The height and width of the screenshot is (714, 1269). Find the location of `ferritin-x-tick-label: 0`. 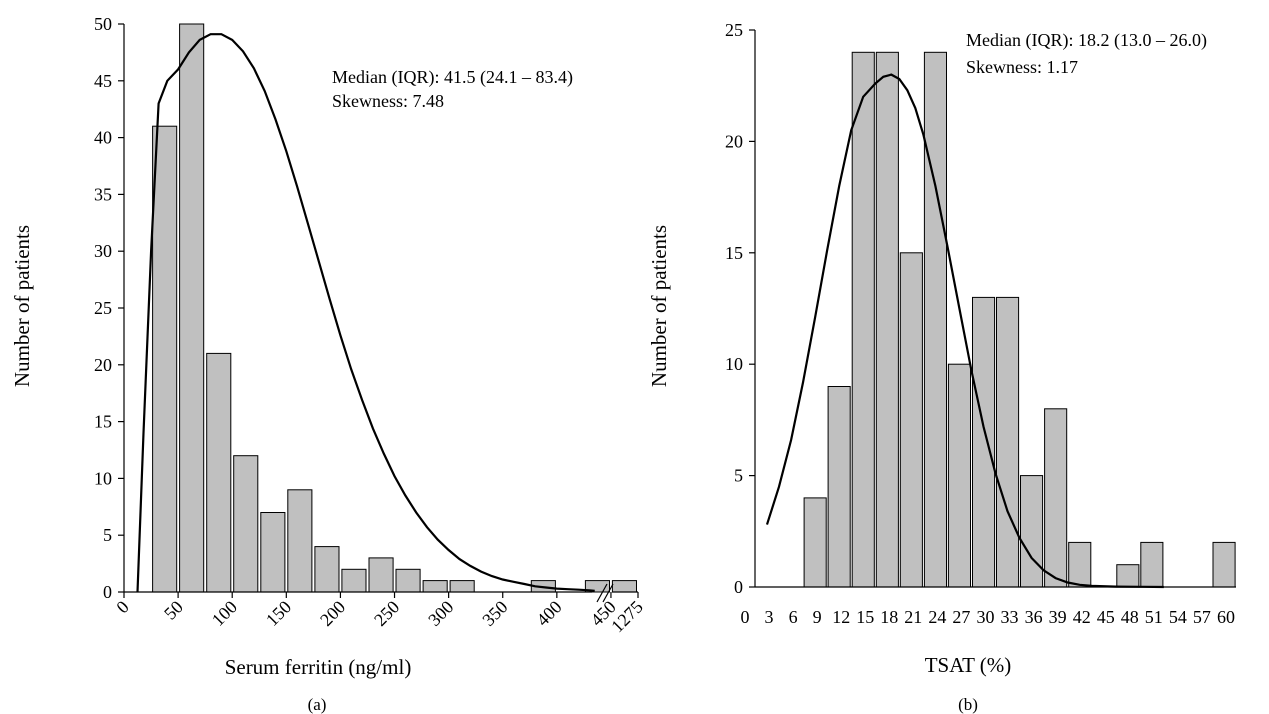

ferritin-x-tick-label: 0 is located at coordinates (122, 607).